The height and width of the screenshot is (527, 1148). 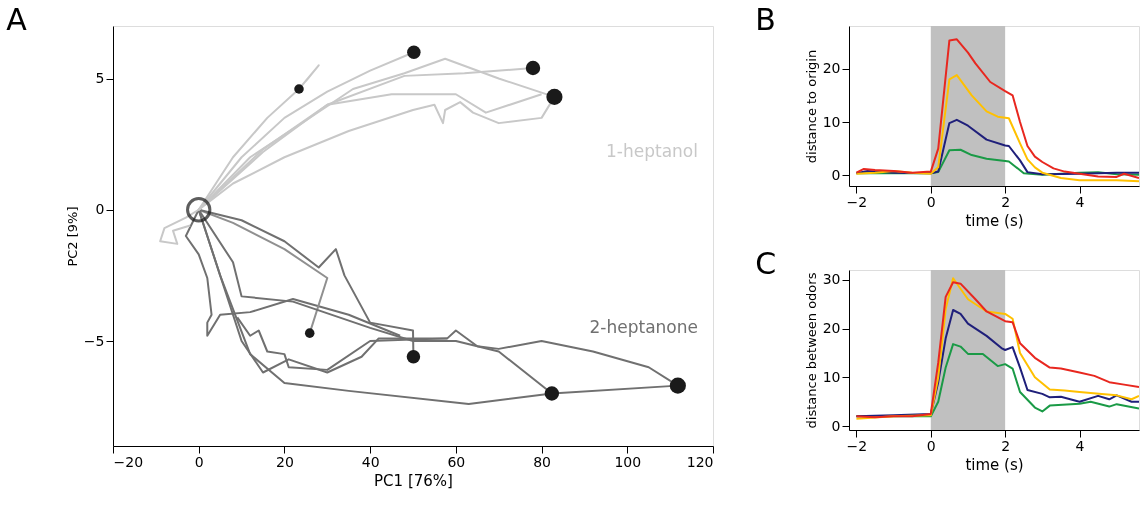 What do you see at coordinates (811, 350) in the screenshot?
I see `y-axis-title: distance between odors` at bounding box center [811, 350].